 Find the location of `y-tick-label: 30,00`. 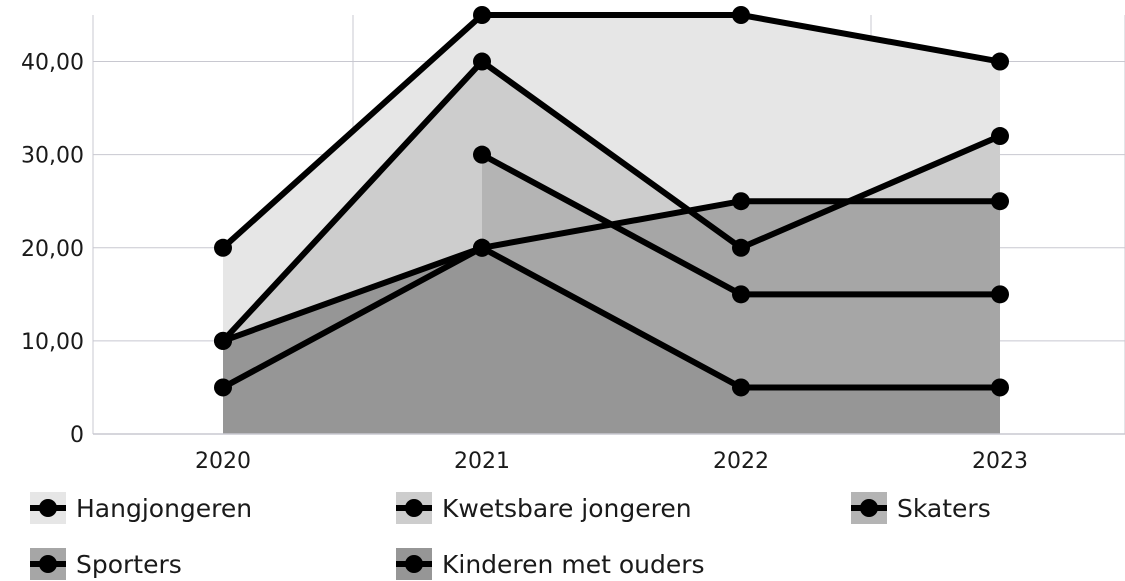

y-tick-label: 30,00 is located at coordinates (52, 156).